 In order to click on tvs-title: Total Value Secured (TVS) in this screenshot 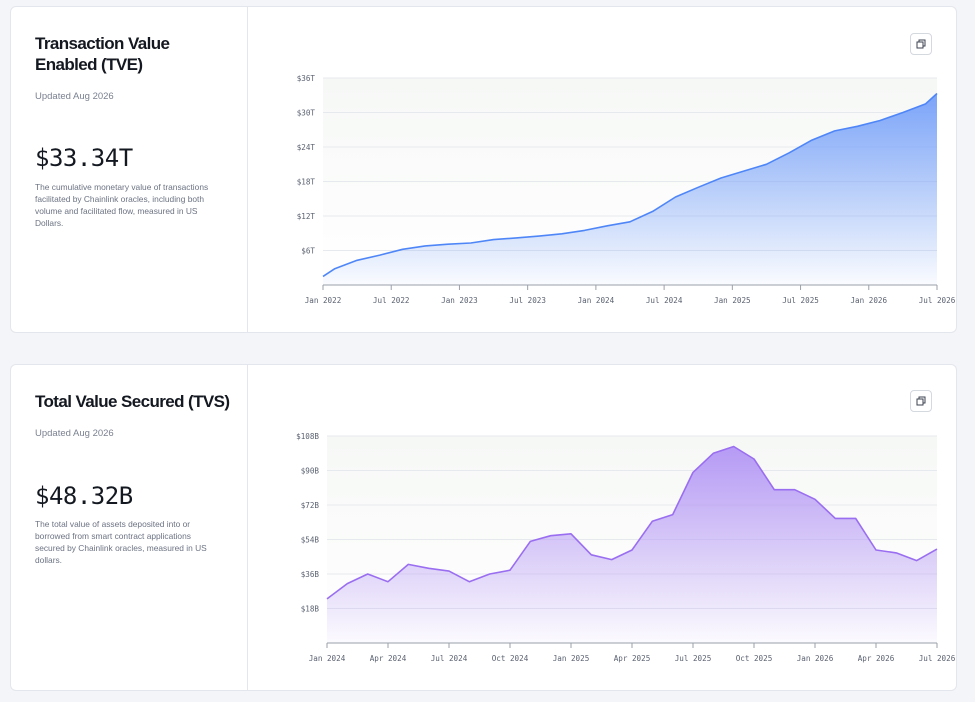, I will do `click(132, 401)`.